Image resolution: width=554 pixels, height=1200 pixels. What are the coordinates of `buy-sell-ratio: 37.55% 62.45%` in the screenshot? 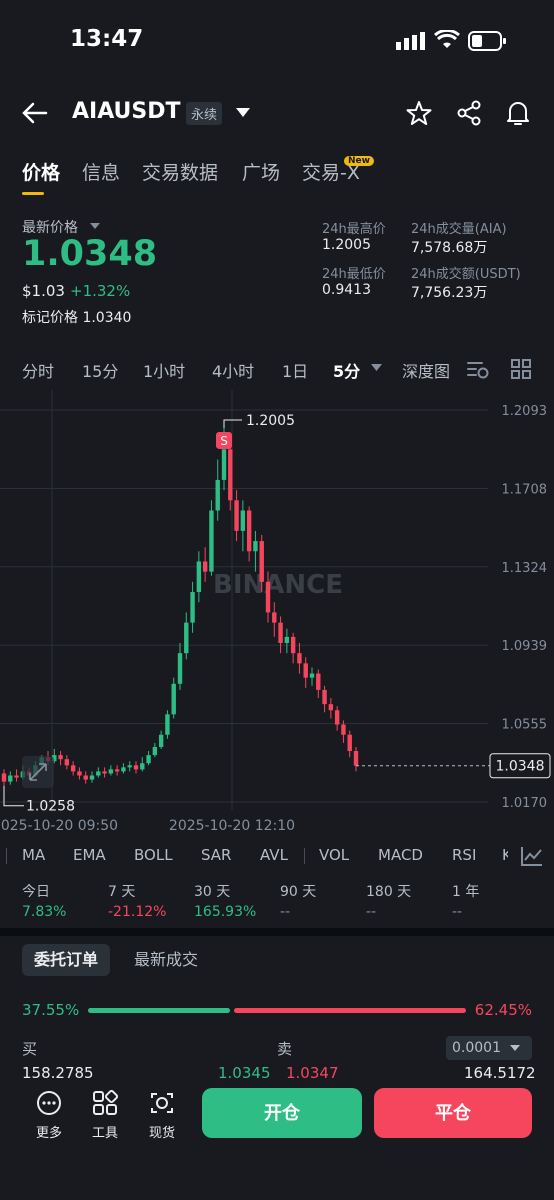 It's located at (277, 1011).